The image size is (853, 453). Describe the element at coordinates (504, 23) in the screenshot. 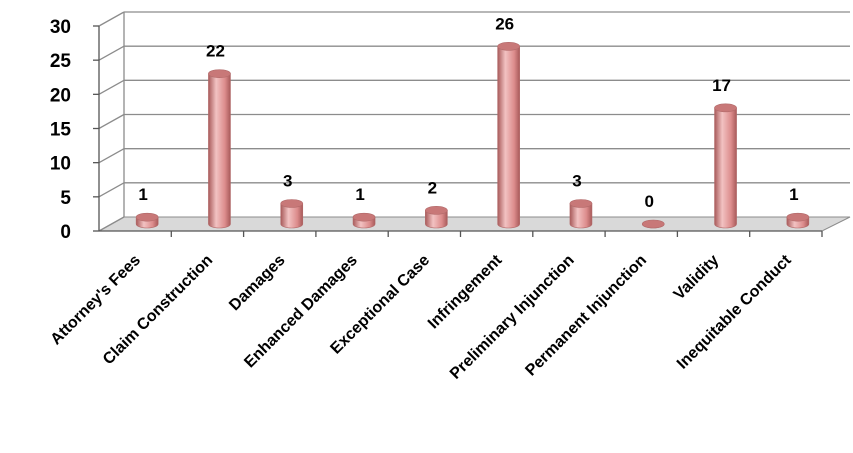

I see `data-label: 26` at that location.